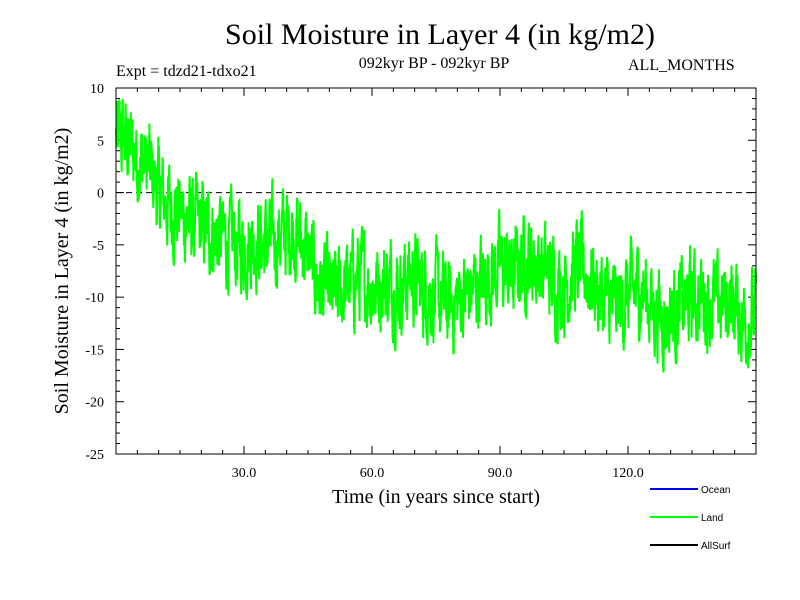 Image resolution: width=800 pixels, height=600 pixels. What do you see at coordinates (436, 497) in the screenshot?
I see `x-axis-label: Time (in years since start)` at bounding box center [436, 497].